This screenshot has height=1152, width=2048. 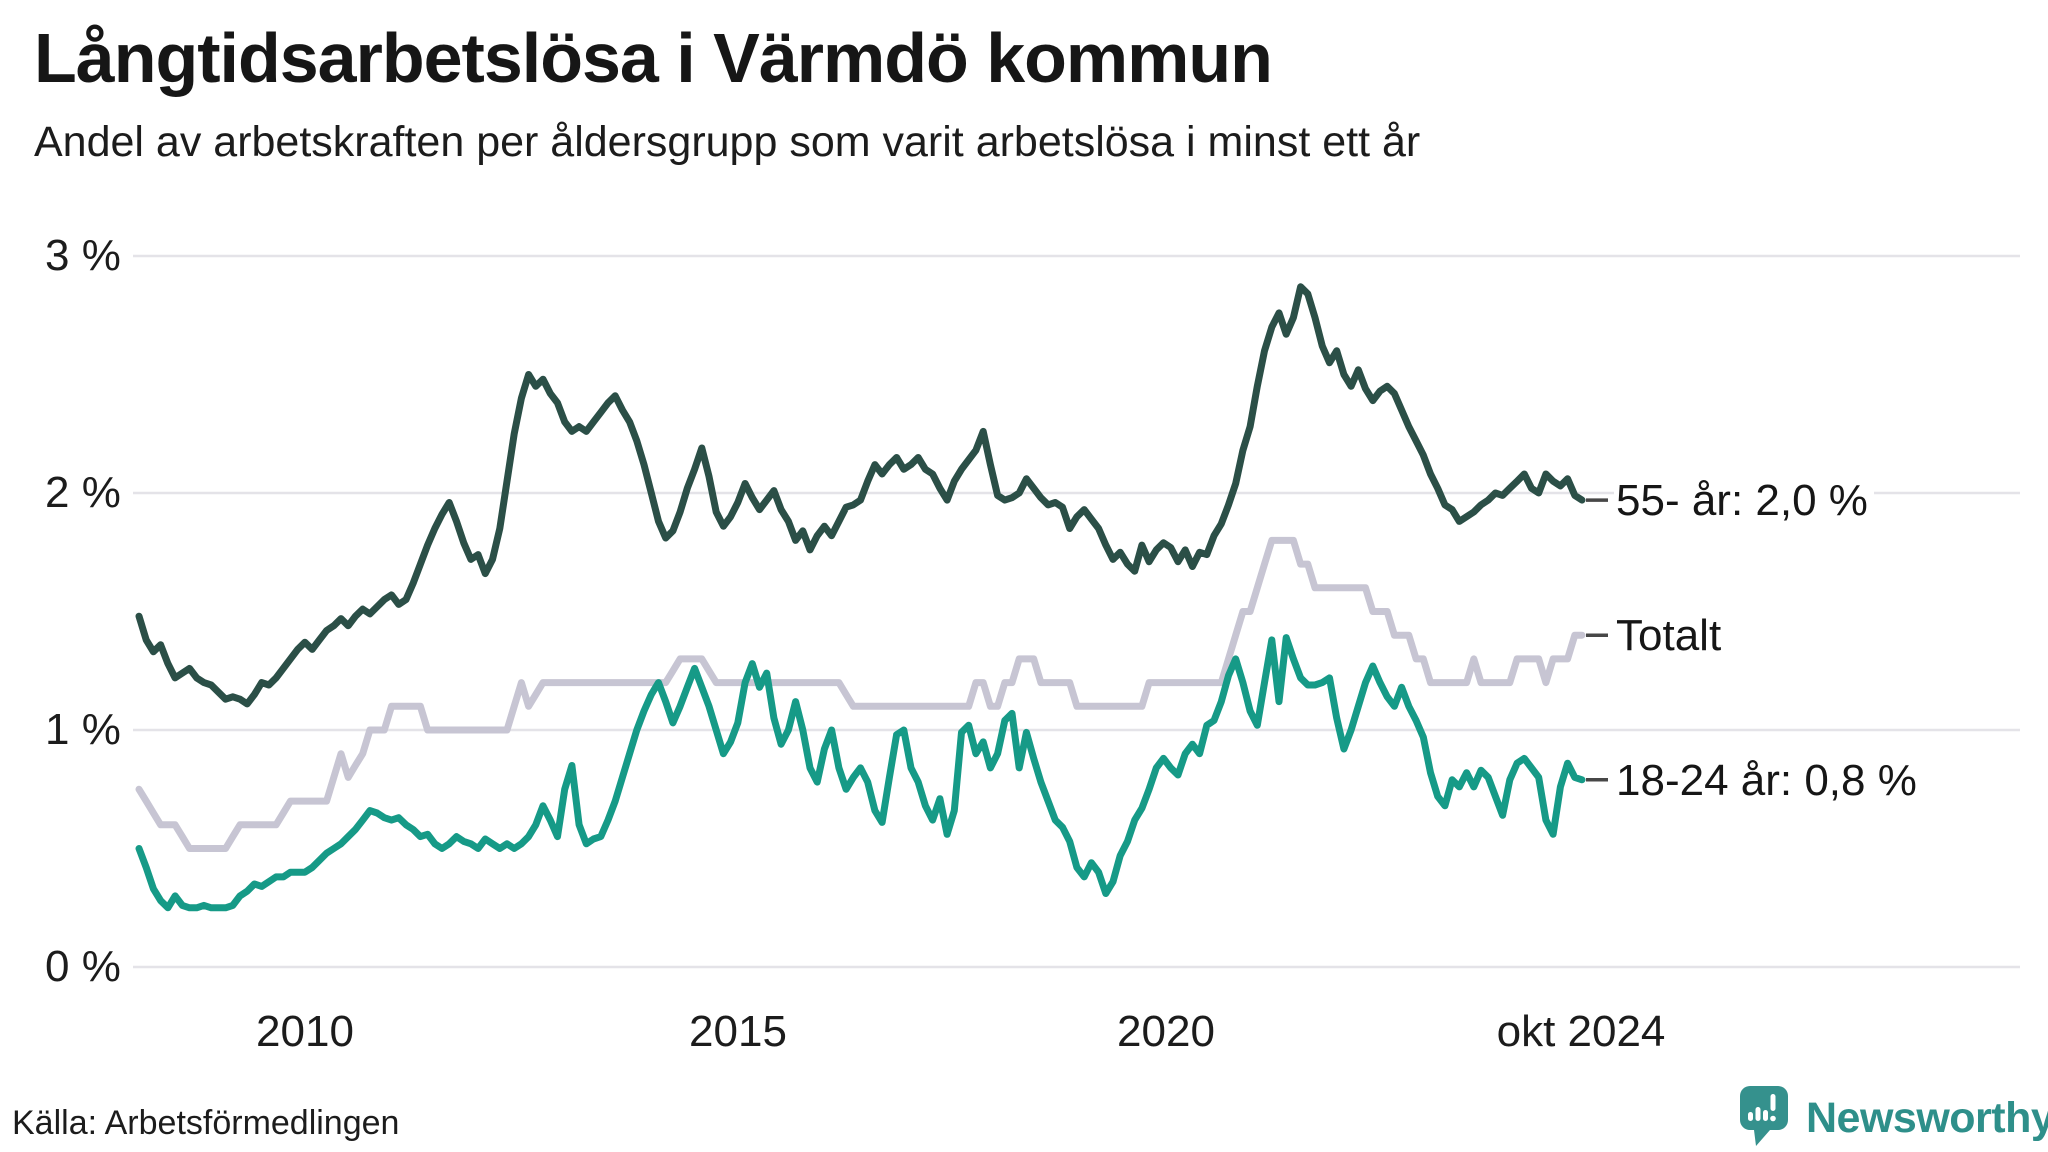 What do you see at coordinates (1671, 636) in the screenshot?
I see `series-label-totalt: Totalt` at bounding box center [1671, 636].